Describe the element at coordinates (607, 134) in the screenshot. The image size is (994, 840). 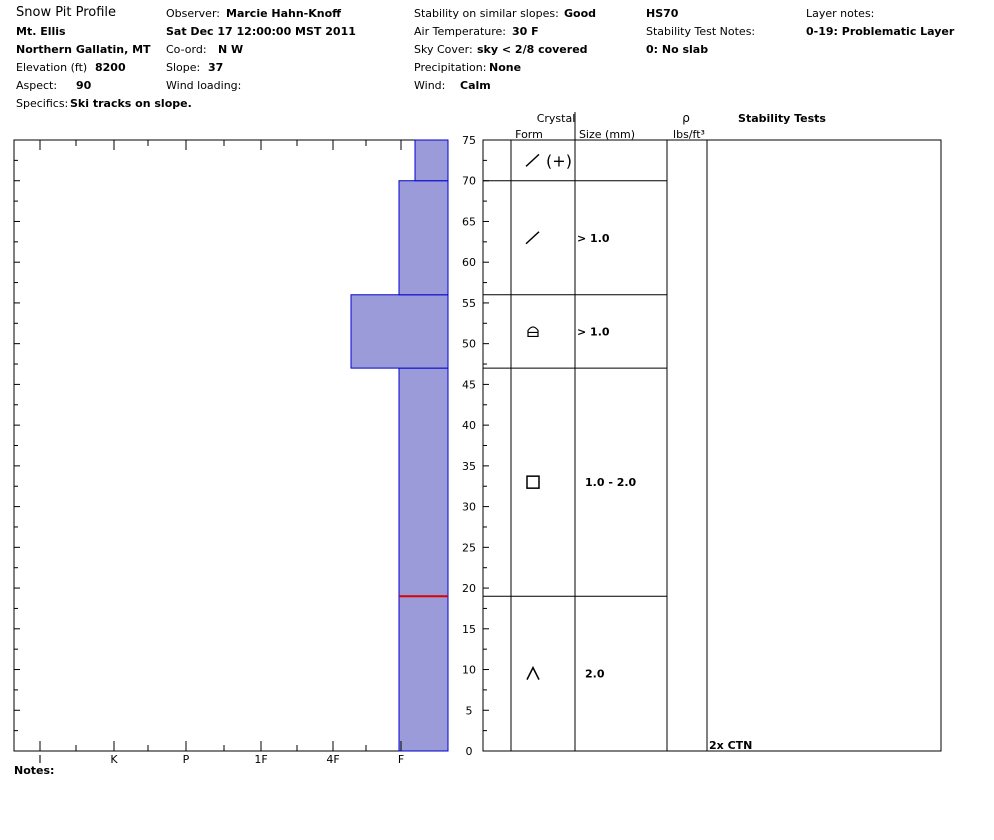
I see `size-header: Size (mm)` at that location.